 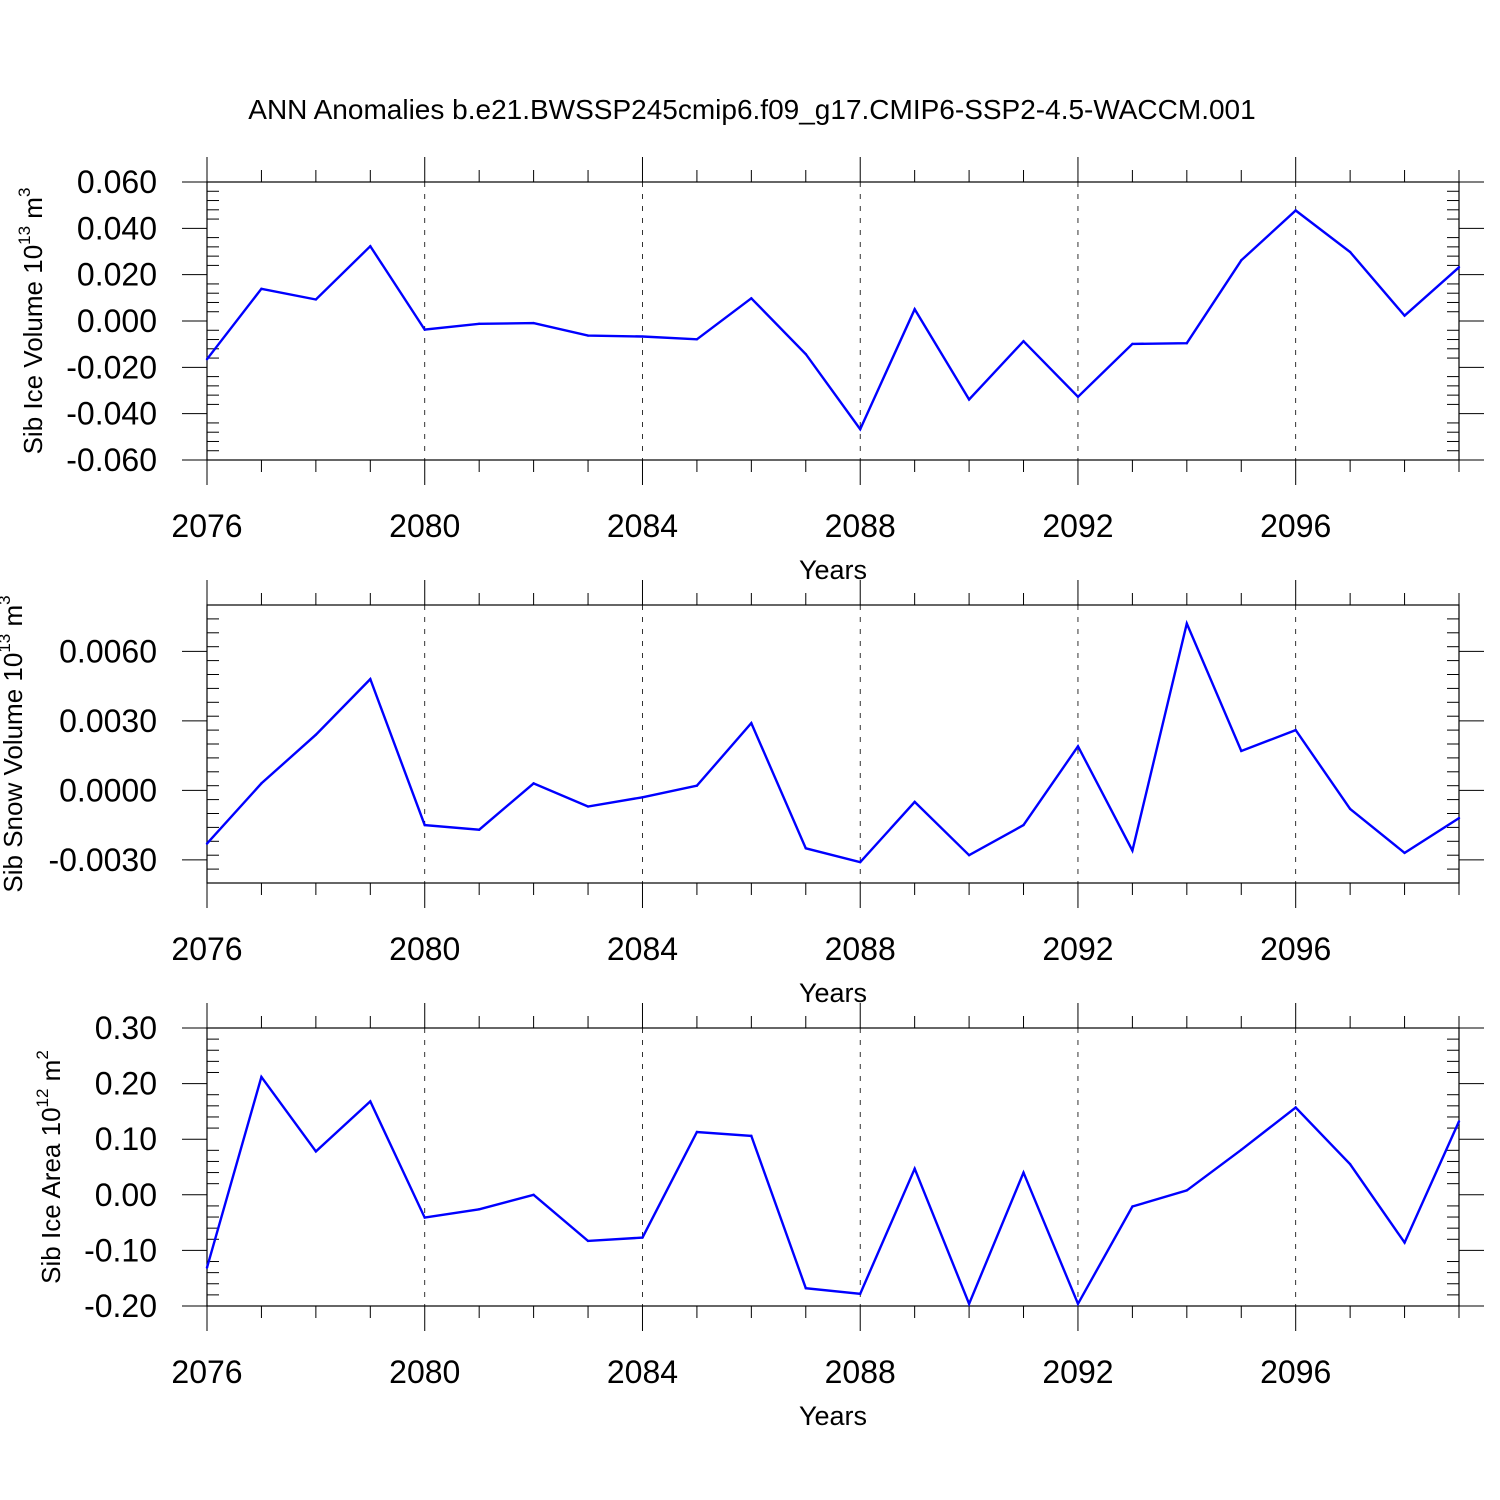 I want to click on series-line, so click(x=833, y=741).